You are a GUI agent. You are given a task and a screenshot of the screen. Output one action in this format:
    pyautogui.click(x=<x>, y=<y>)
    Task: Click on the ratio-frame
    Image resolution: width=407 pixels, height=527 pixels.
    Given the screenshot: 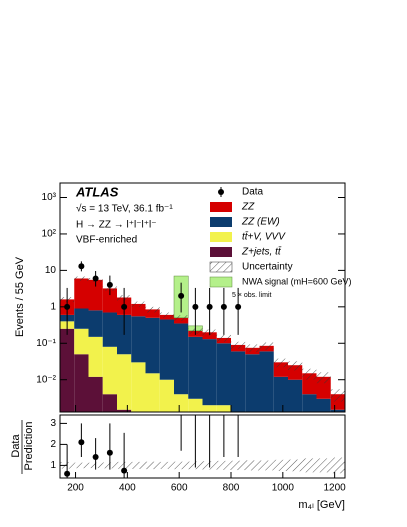 What is the action you would take?
    pyautogui.click(x=202, y=446)
    